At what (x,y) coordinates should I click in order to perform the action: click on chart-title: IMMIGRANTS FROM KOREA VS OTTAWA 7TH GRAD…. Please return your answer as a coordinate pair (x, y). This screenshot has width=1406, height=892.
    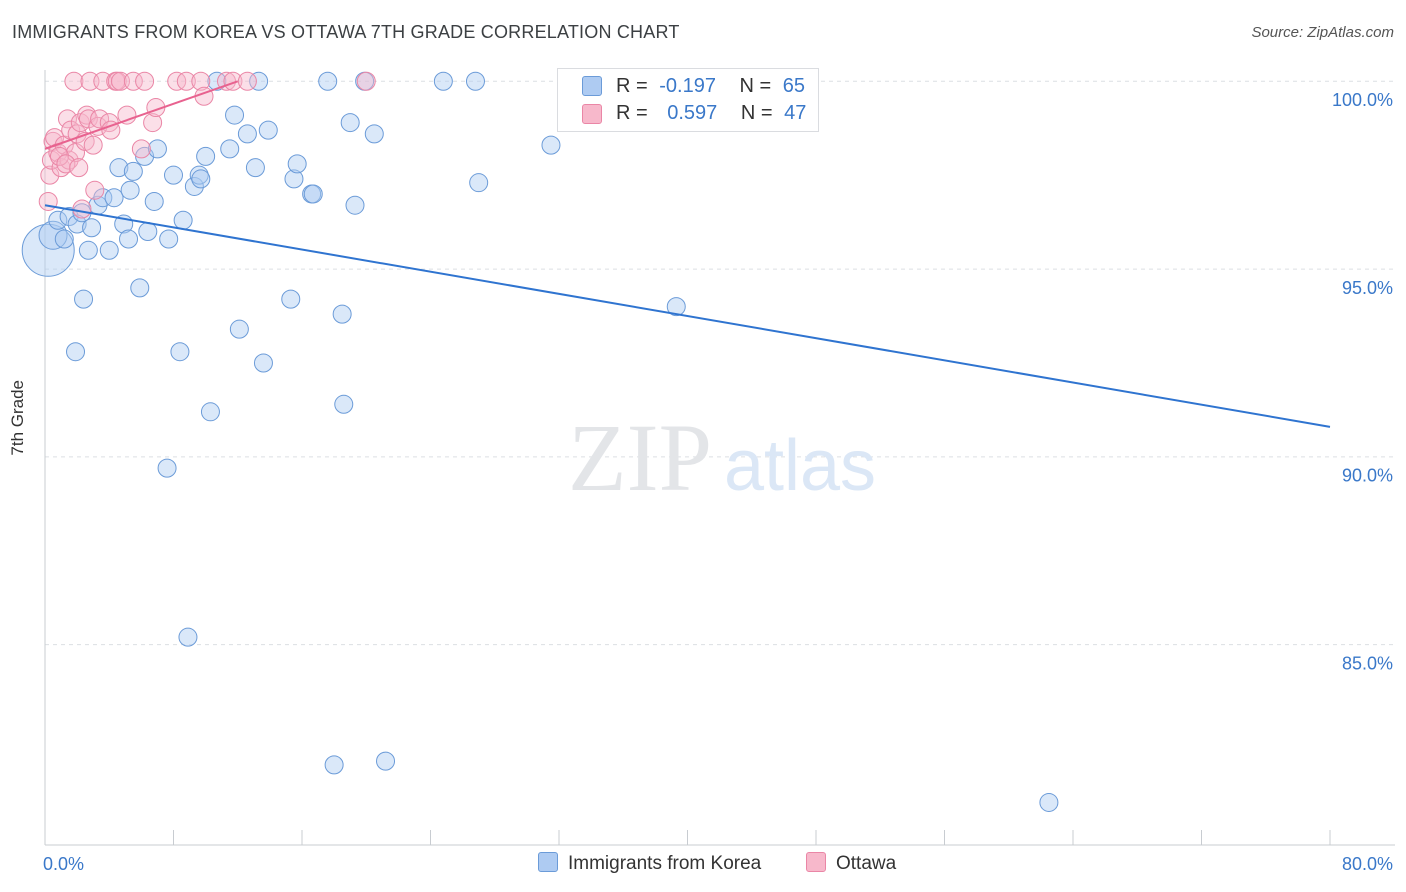
    Looking at the image, I should click on (346, 32).